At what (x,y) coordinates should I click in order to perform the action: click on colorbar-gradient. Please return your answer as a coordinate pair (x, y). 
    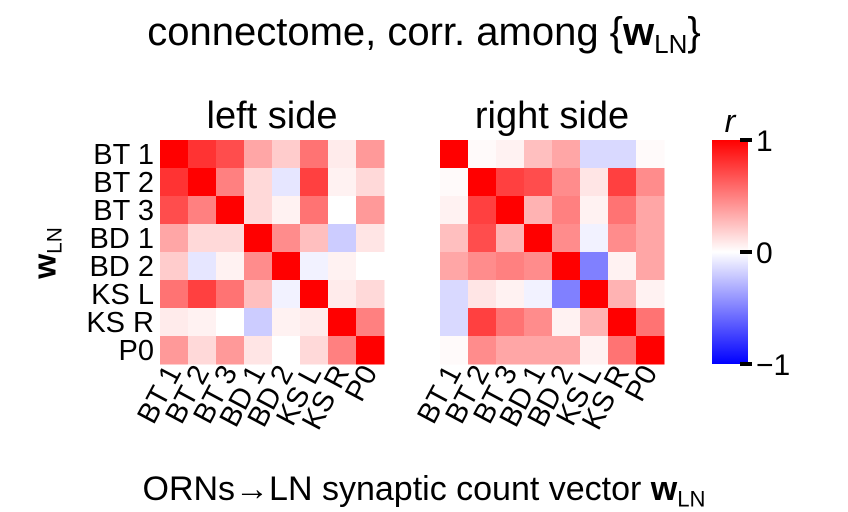
    Looking at the image, I should click on (730, 252).